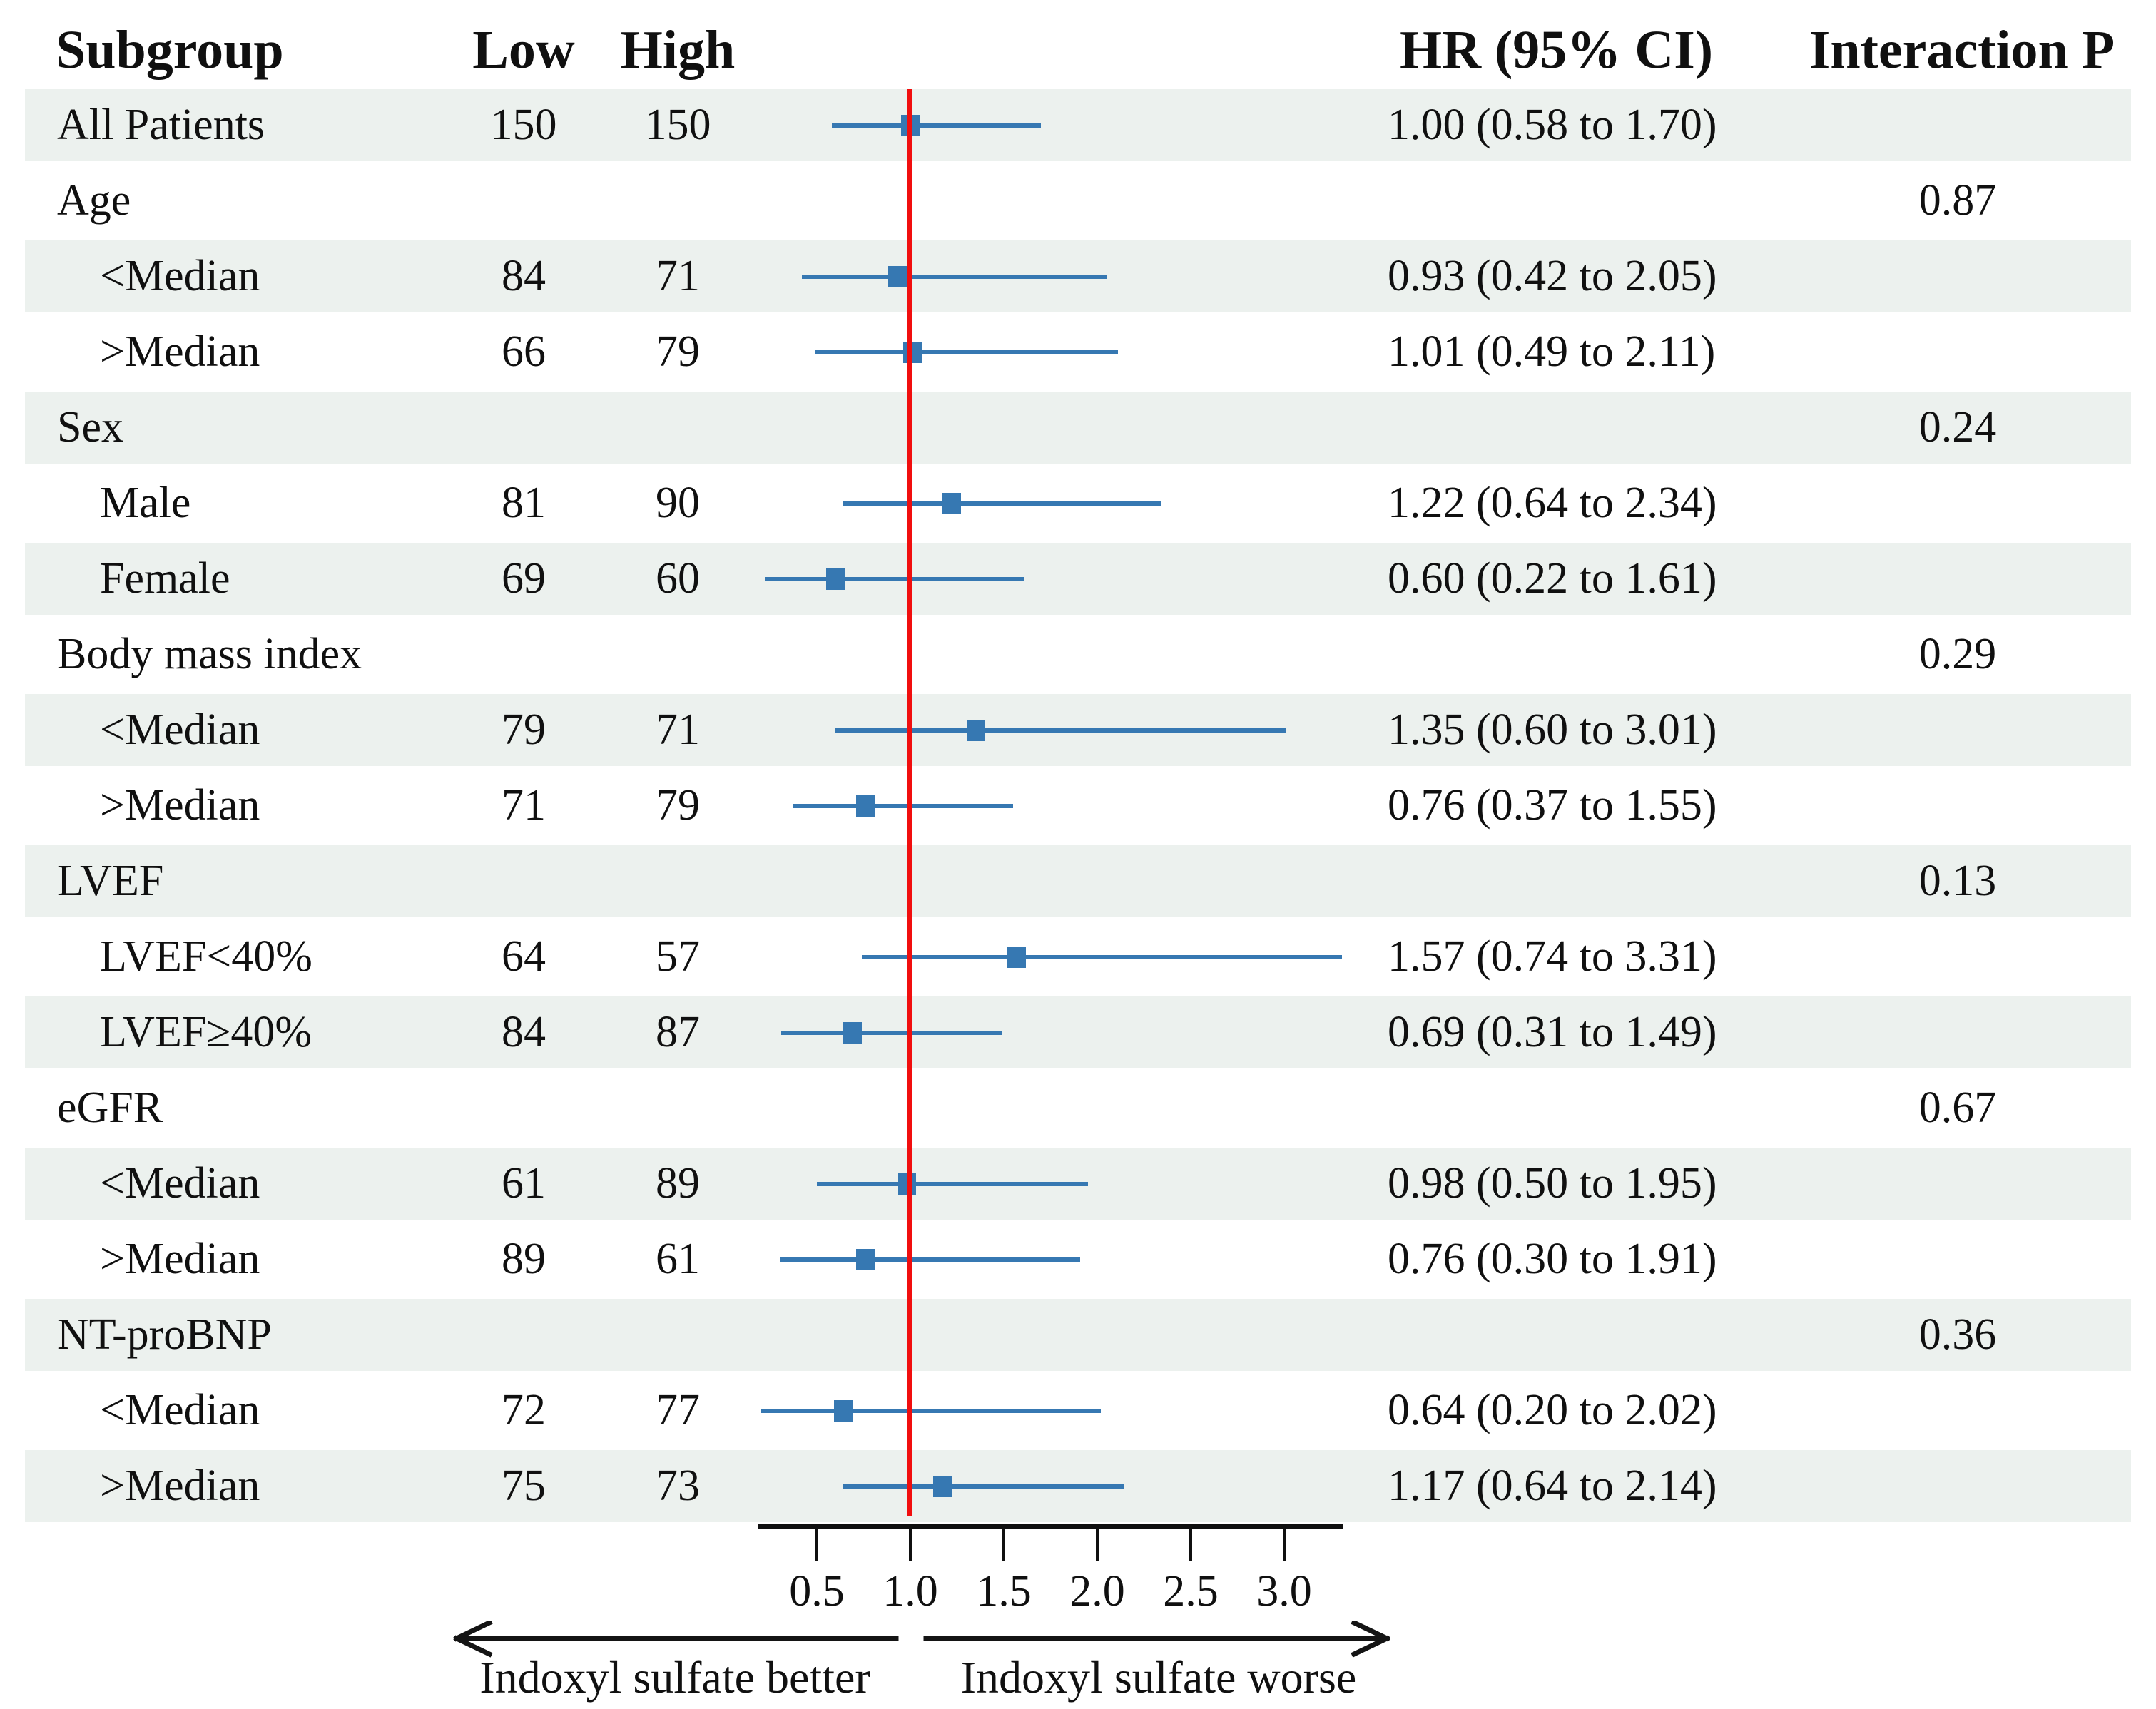 The width and height of the screenshot is (2156, 1709). I want to click on hr-ci-text: 1.01 (0.49 to 2.11), so click(1552, 351).